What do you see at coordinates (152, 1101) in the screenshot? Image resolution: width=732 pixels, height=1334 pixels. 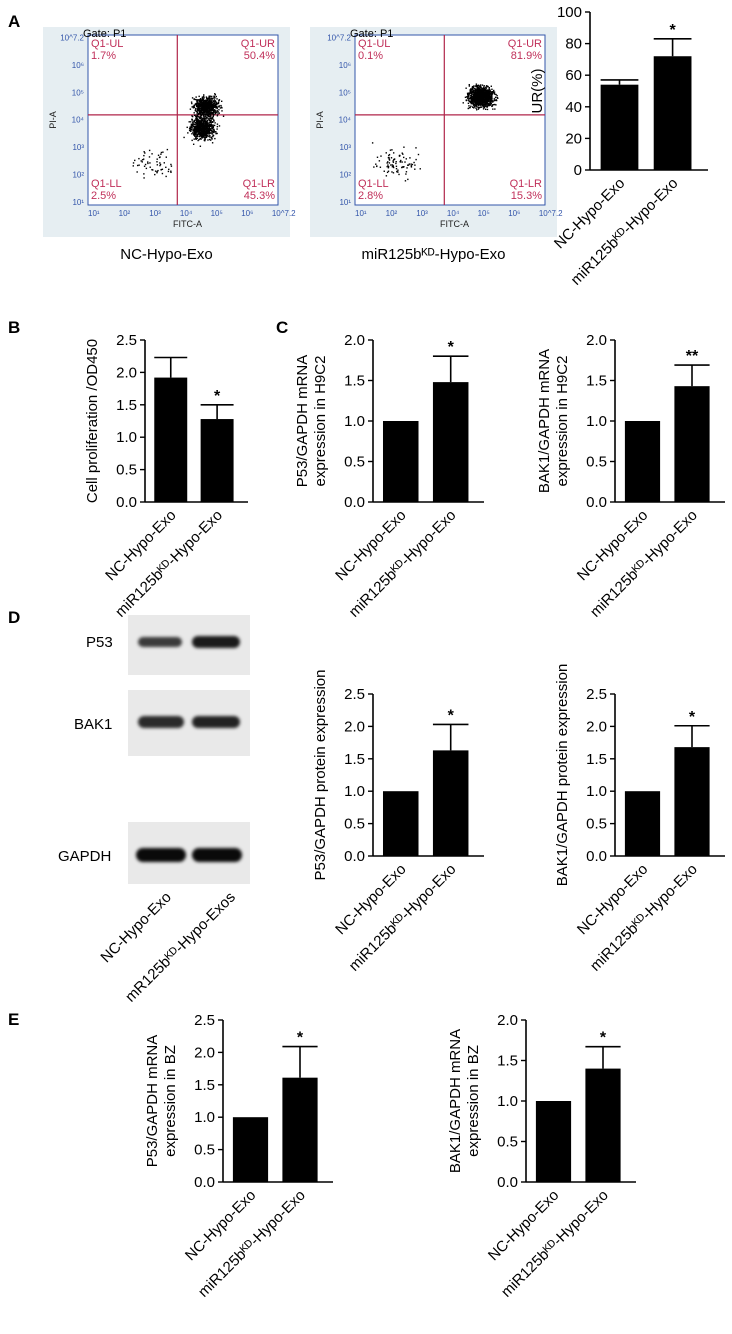 I see `y-axis-label: P53/GAPDH mRNA` at bounding box center [152, 1101].